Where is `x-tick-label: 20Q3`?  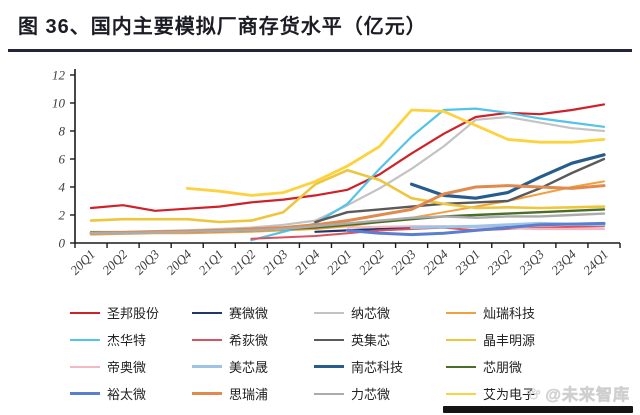 x-tick-label: 20Q3 is located at coordinates (146, 261).